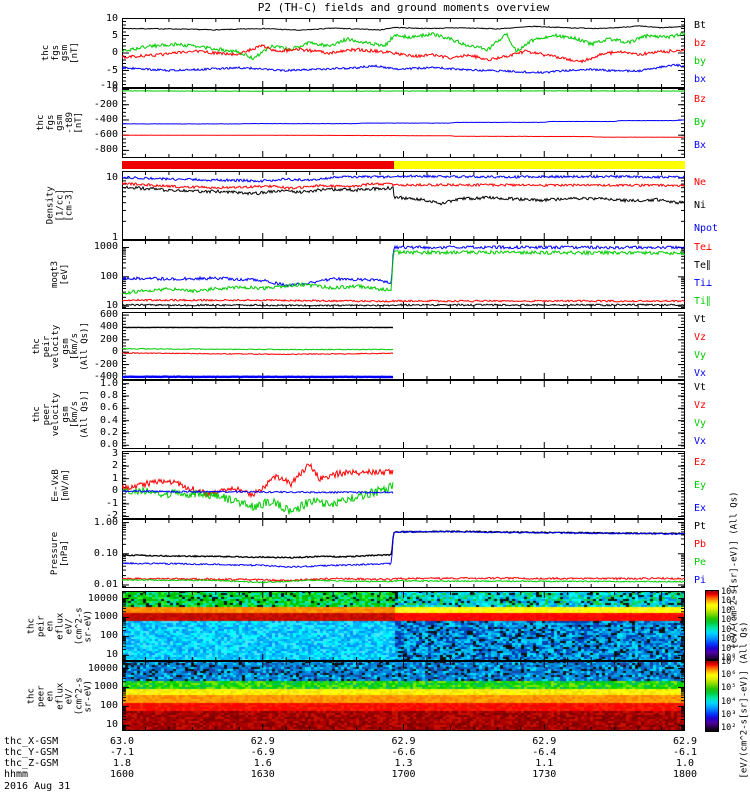 The height and width of the screenshot is (800, 750). I want to click on spectrogram-frame-peer-en-eflux, so click(403, 696).